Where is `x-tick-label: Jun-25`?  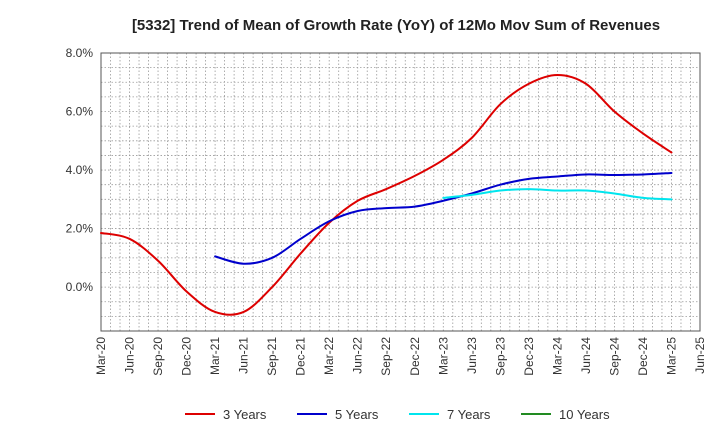 x-tick-label: Jun-25 is located at coordinates (700, 355).